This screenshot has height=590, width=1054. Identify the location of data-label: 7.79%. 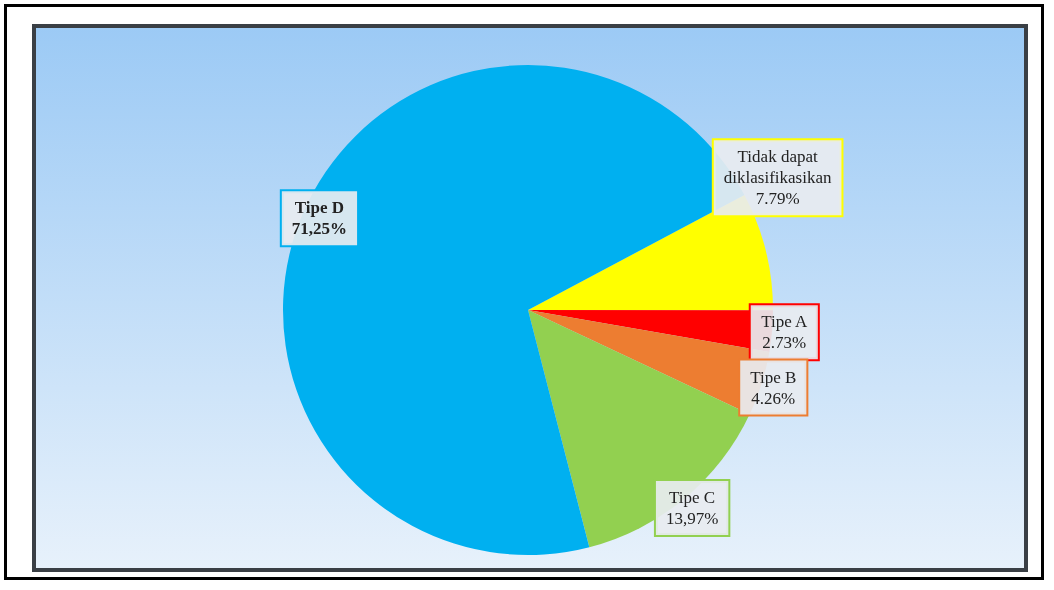
(777, 199).